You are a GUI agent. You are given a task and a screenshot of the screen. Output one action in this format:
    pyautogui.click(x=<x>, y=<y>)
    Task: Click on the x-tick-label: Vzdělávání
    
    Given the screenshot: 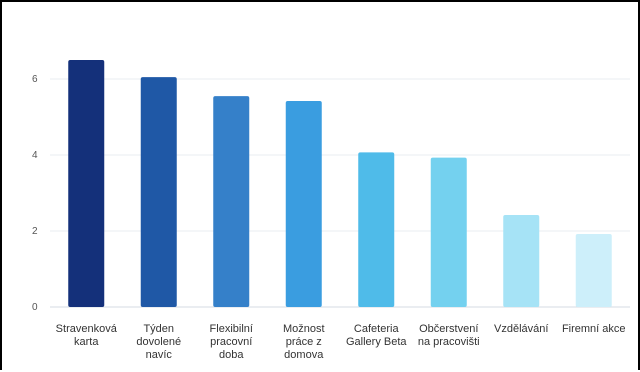 What is the action you would take?
    pyautogui.click(x=521, y=329)
    